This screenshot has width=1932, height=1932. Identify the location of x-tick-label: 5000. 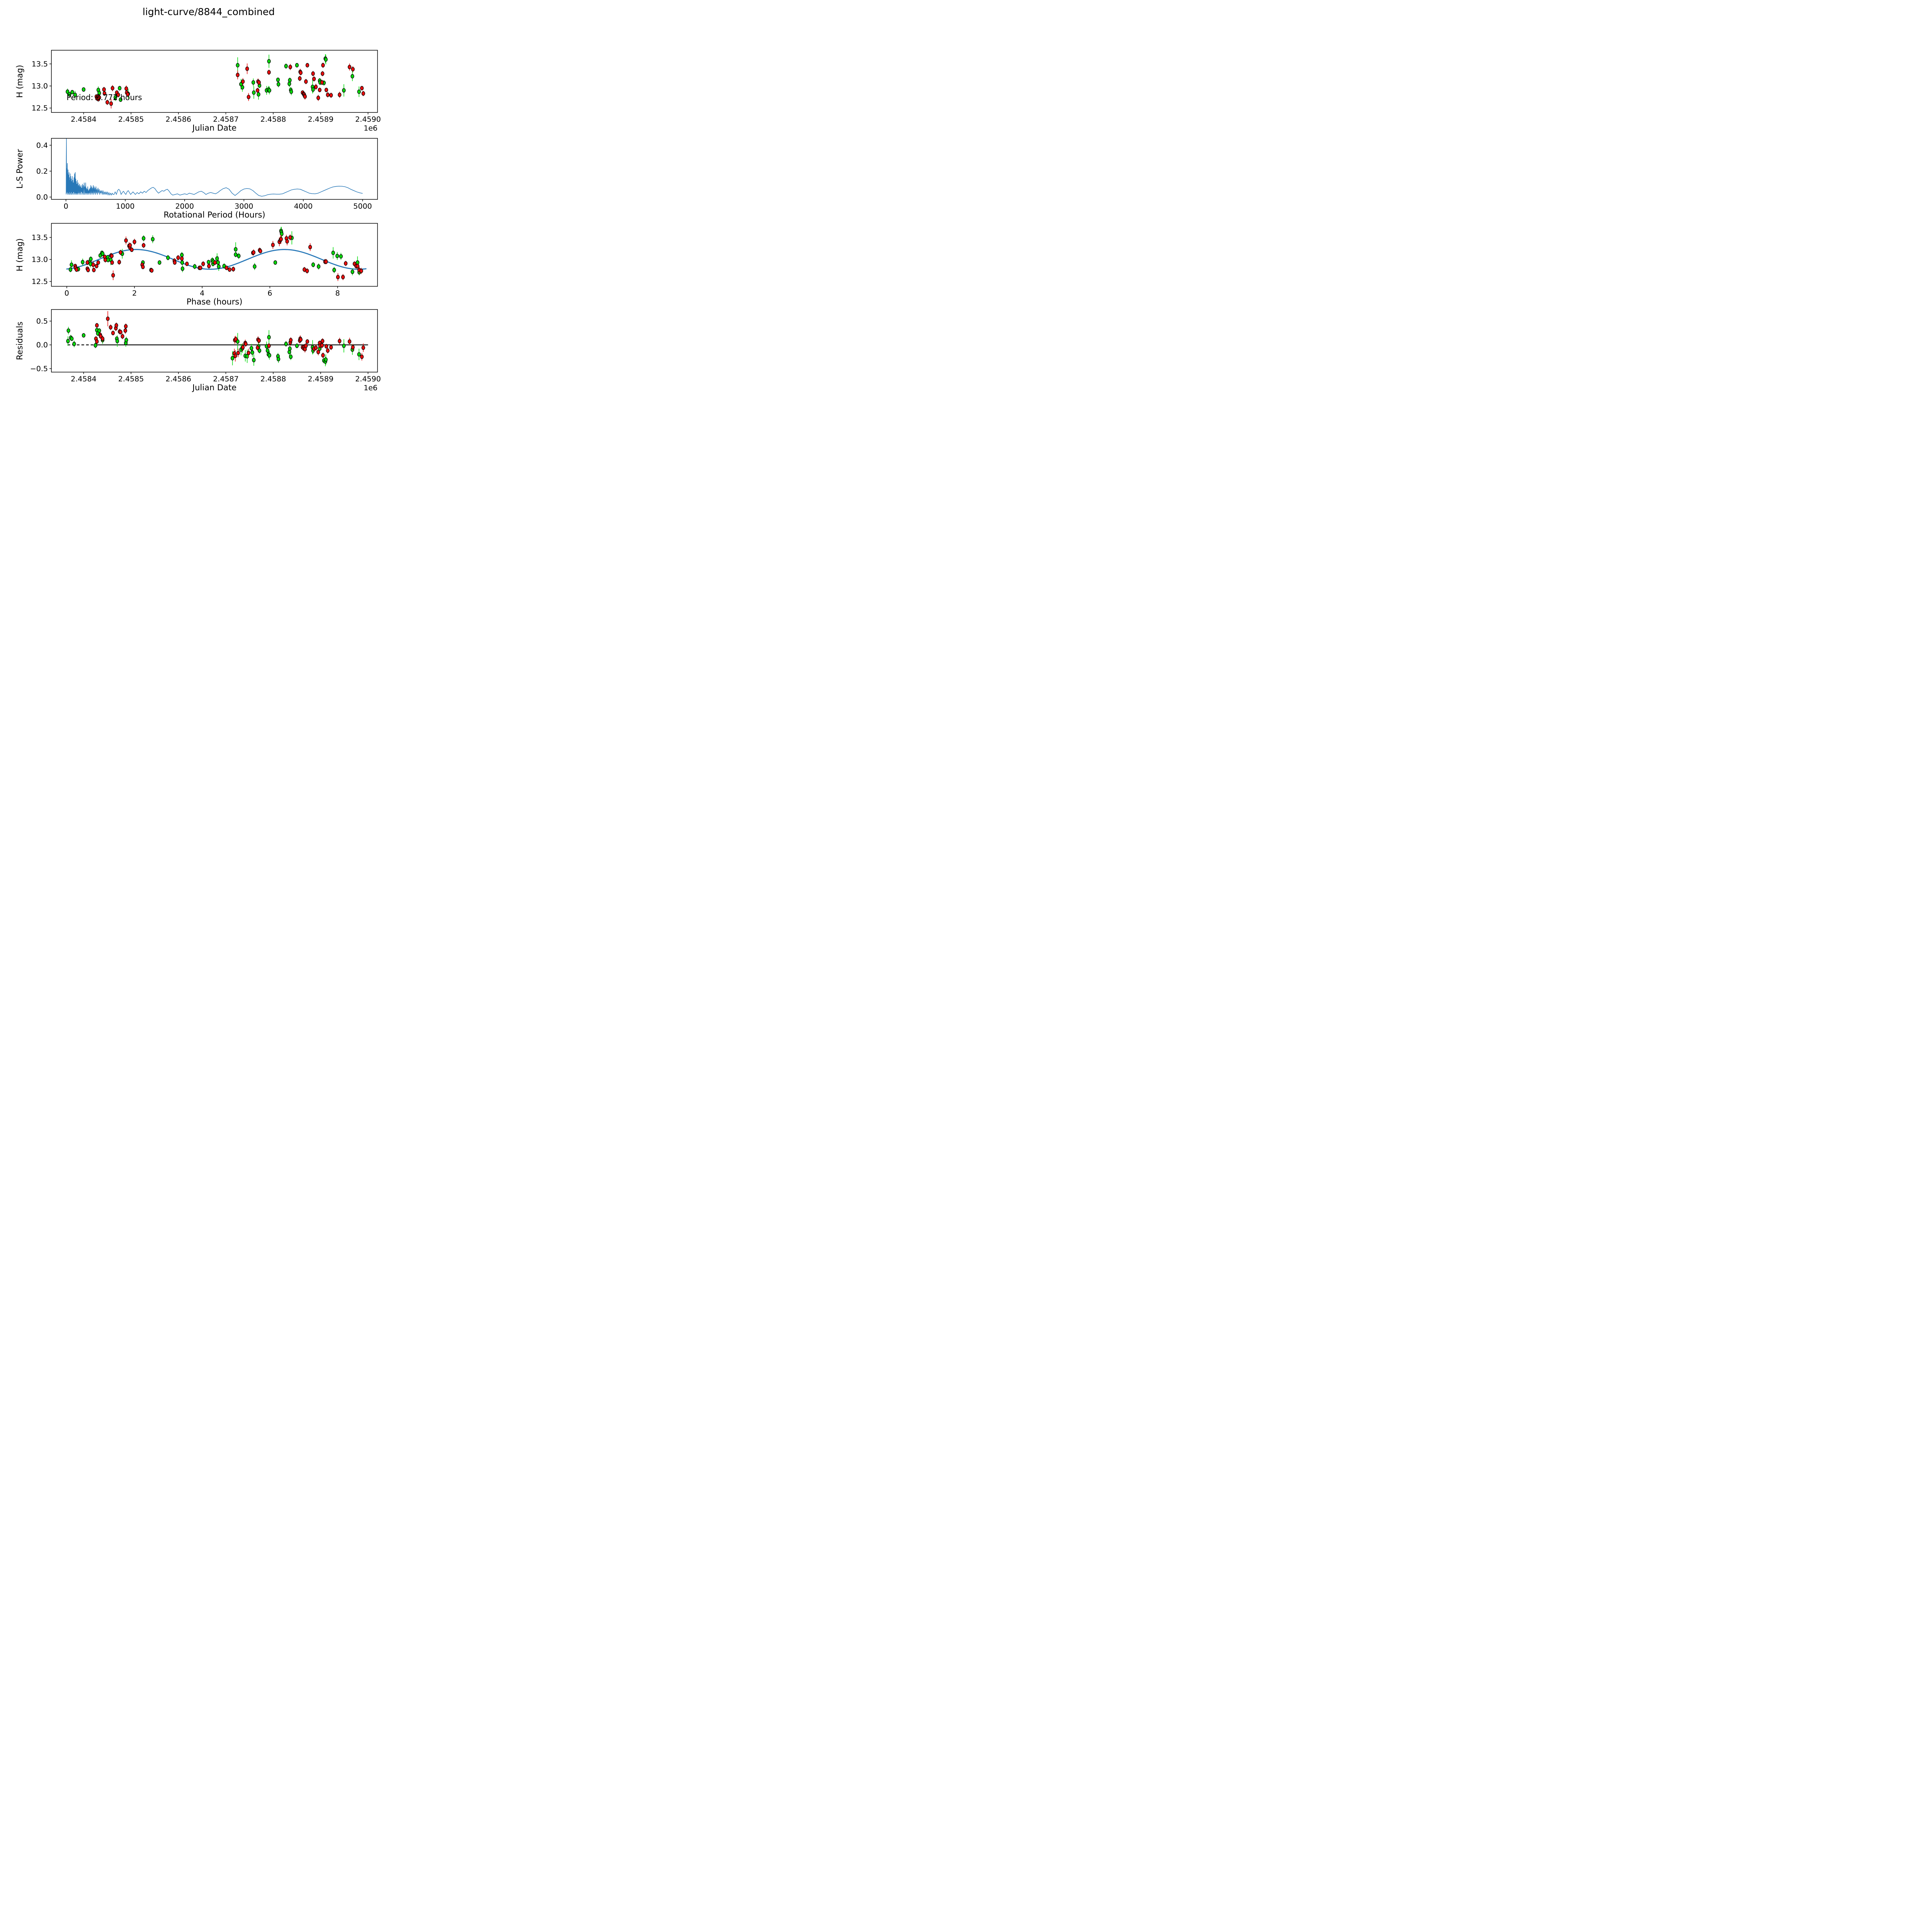
(362, 207).